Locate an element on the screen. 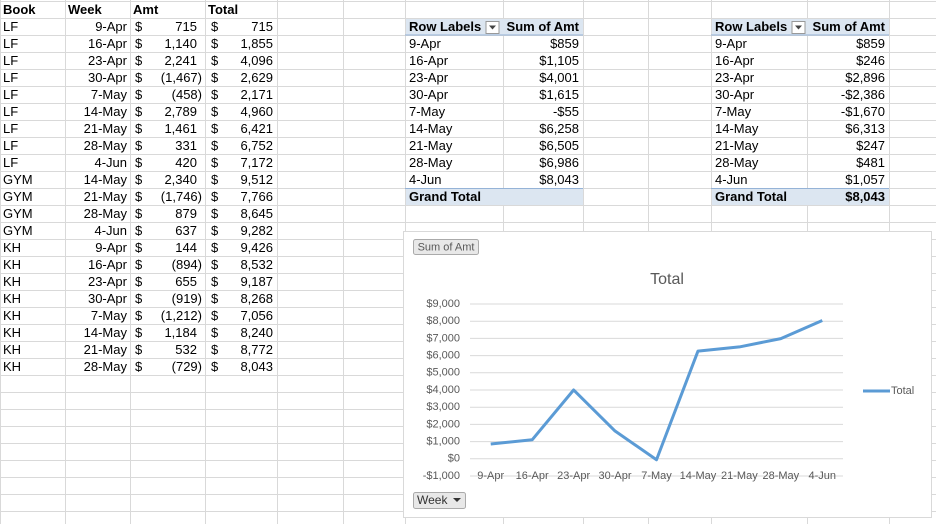 The image size is (936, 524). chart-title: Total is located at coordinates (667, 279).